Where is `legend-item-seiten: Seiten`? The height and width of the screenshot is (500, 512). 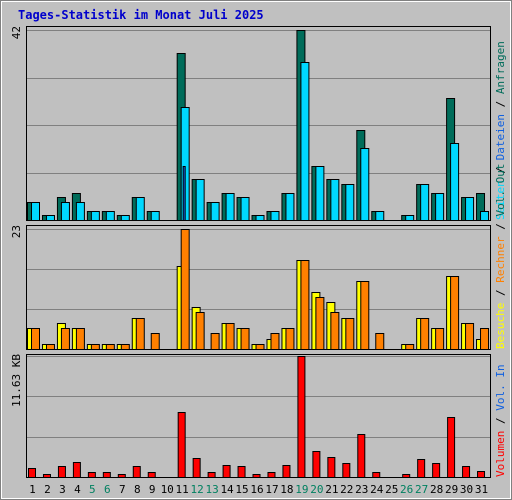
legend-item-seiten: Seiten is located at coordinates (500, 200).